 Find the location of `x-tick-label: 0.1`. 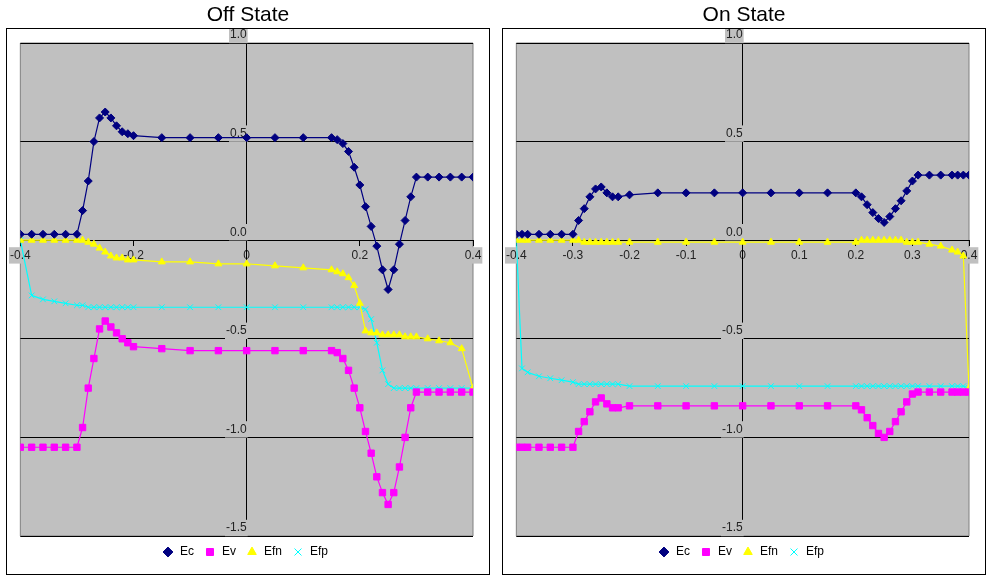

x-tick-label: 0.1 is located at coordinates (799, 254).